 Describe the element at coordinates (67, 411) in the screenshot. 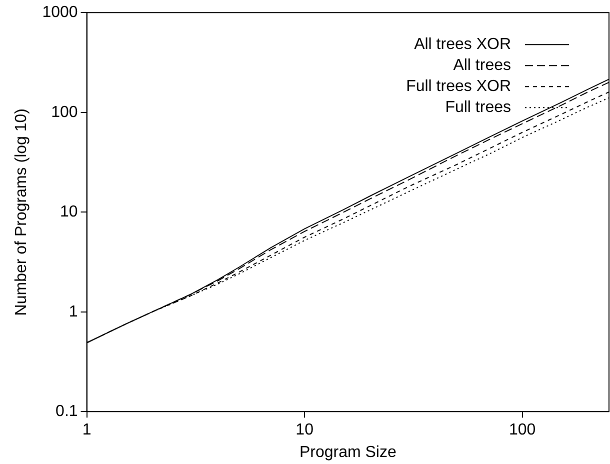

I see `y-tick-label: 0.1` at that location.